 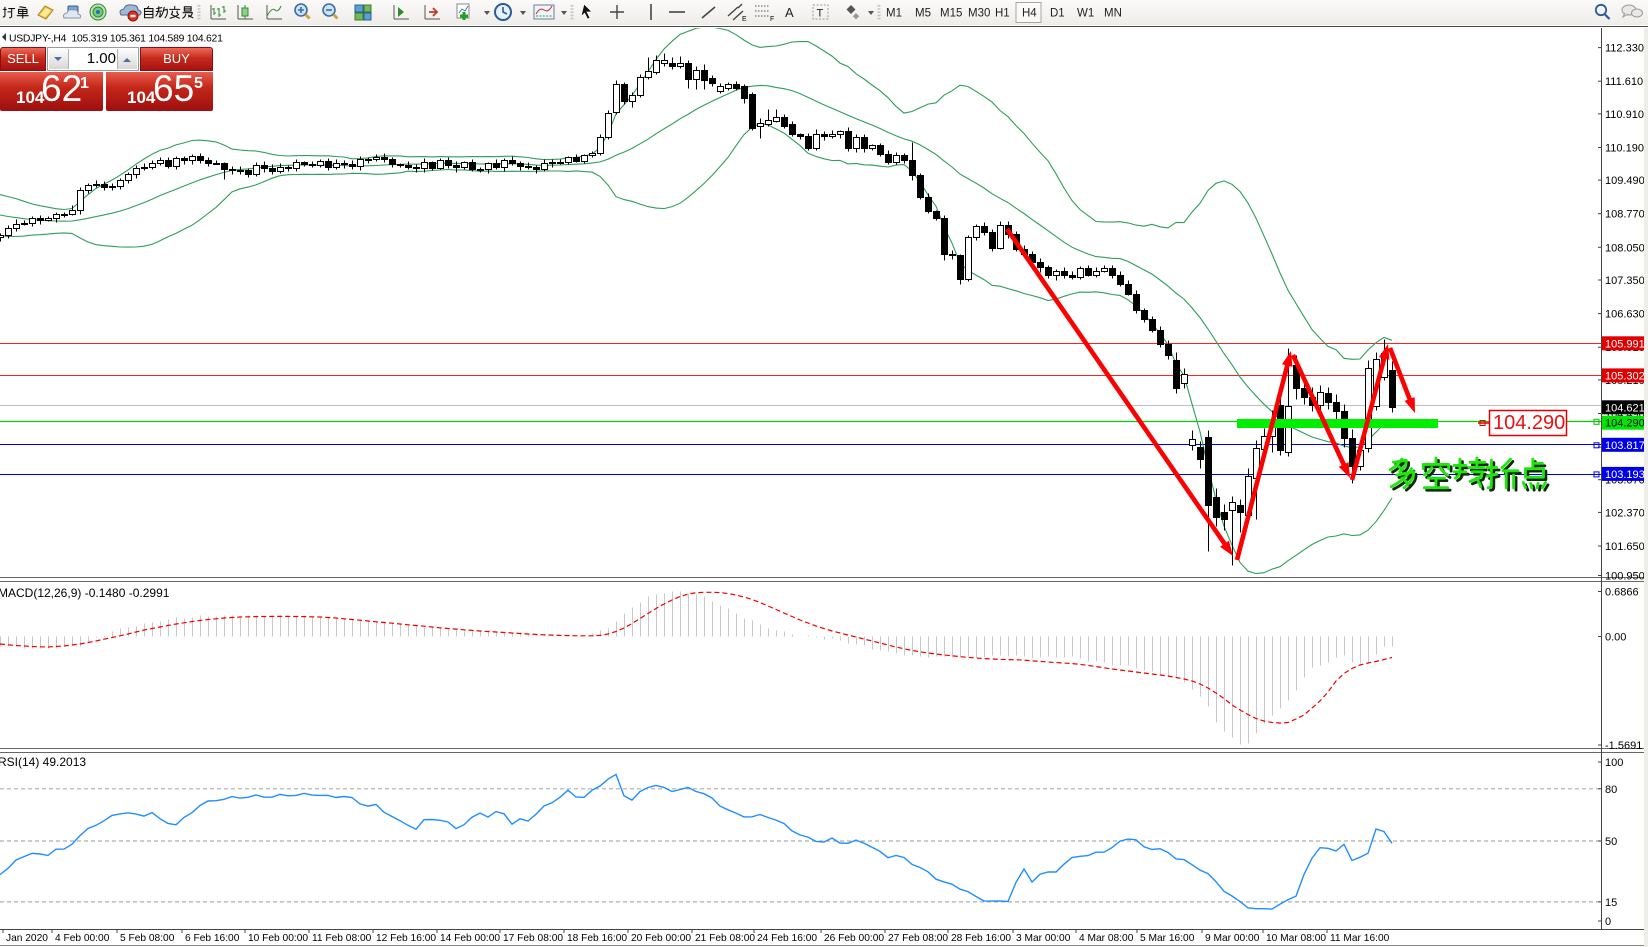 What do you see at coordinates (1622, 593) in the screenshot?
I see `svg-text: 0.6866` at bounding box center [1622, 593].